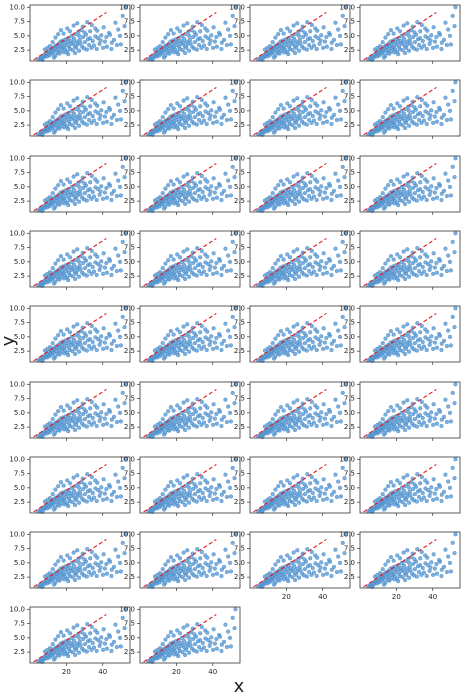 The height and width of the screenshot is (697, 474). What do you see at coordinates (239, 276) in the screenshot?
I see `y-tick-label: 2.5` at bounding box center [239, 276].